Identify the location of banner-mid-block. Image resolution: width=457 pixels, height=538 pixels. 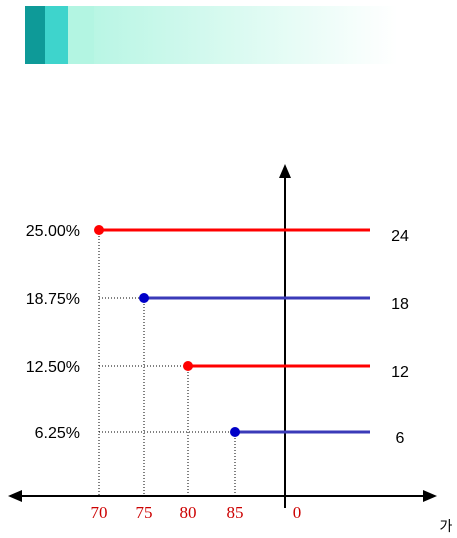
(56, 35).